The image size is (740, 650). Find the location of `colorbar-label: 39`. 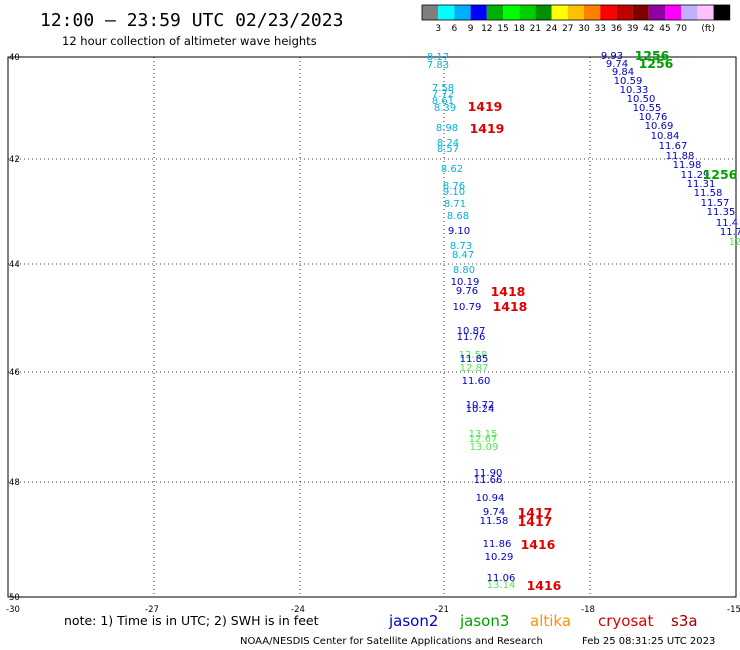

colorbar-label: 39 is located at coordinates (633, 29).